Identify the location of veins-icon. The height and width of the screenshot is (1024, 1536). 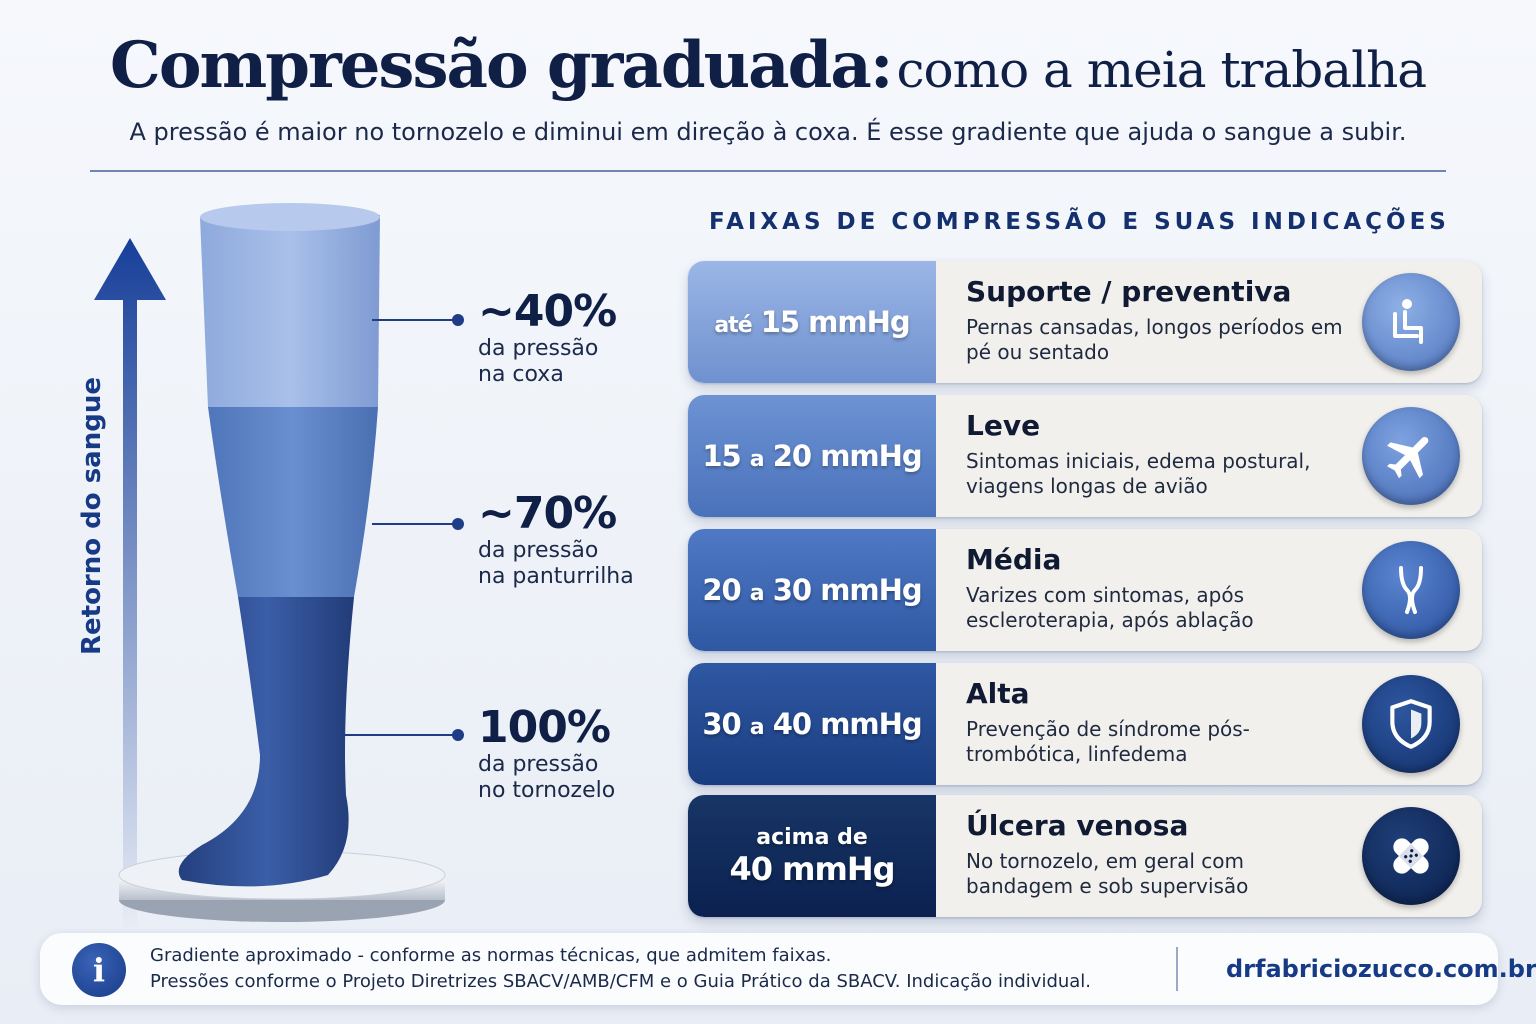
(1411, 590).